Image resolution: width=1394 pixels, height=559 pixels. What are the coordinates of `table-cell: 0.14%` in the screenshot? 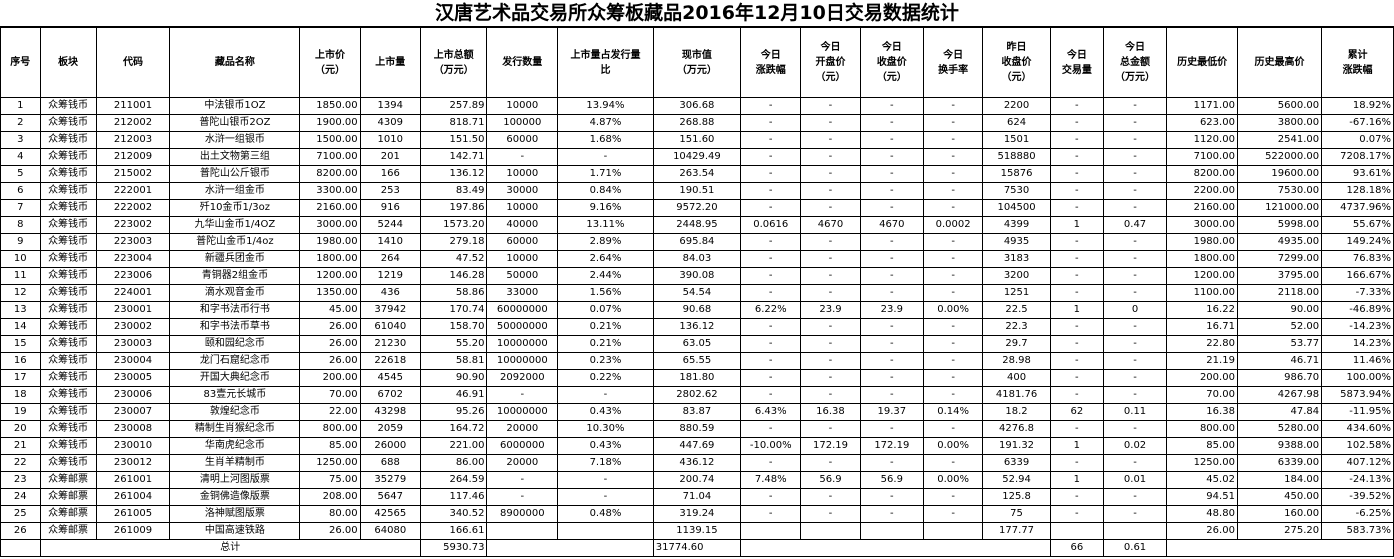 It's located at (953, 412).